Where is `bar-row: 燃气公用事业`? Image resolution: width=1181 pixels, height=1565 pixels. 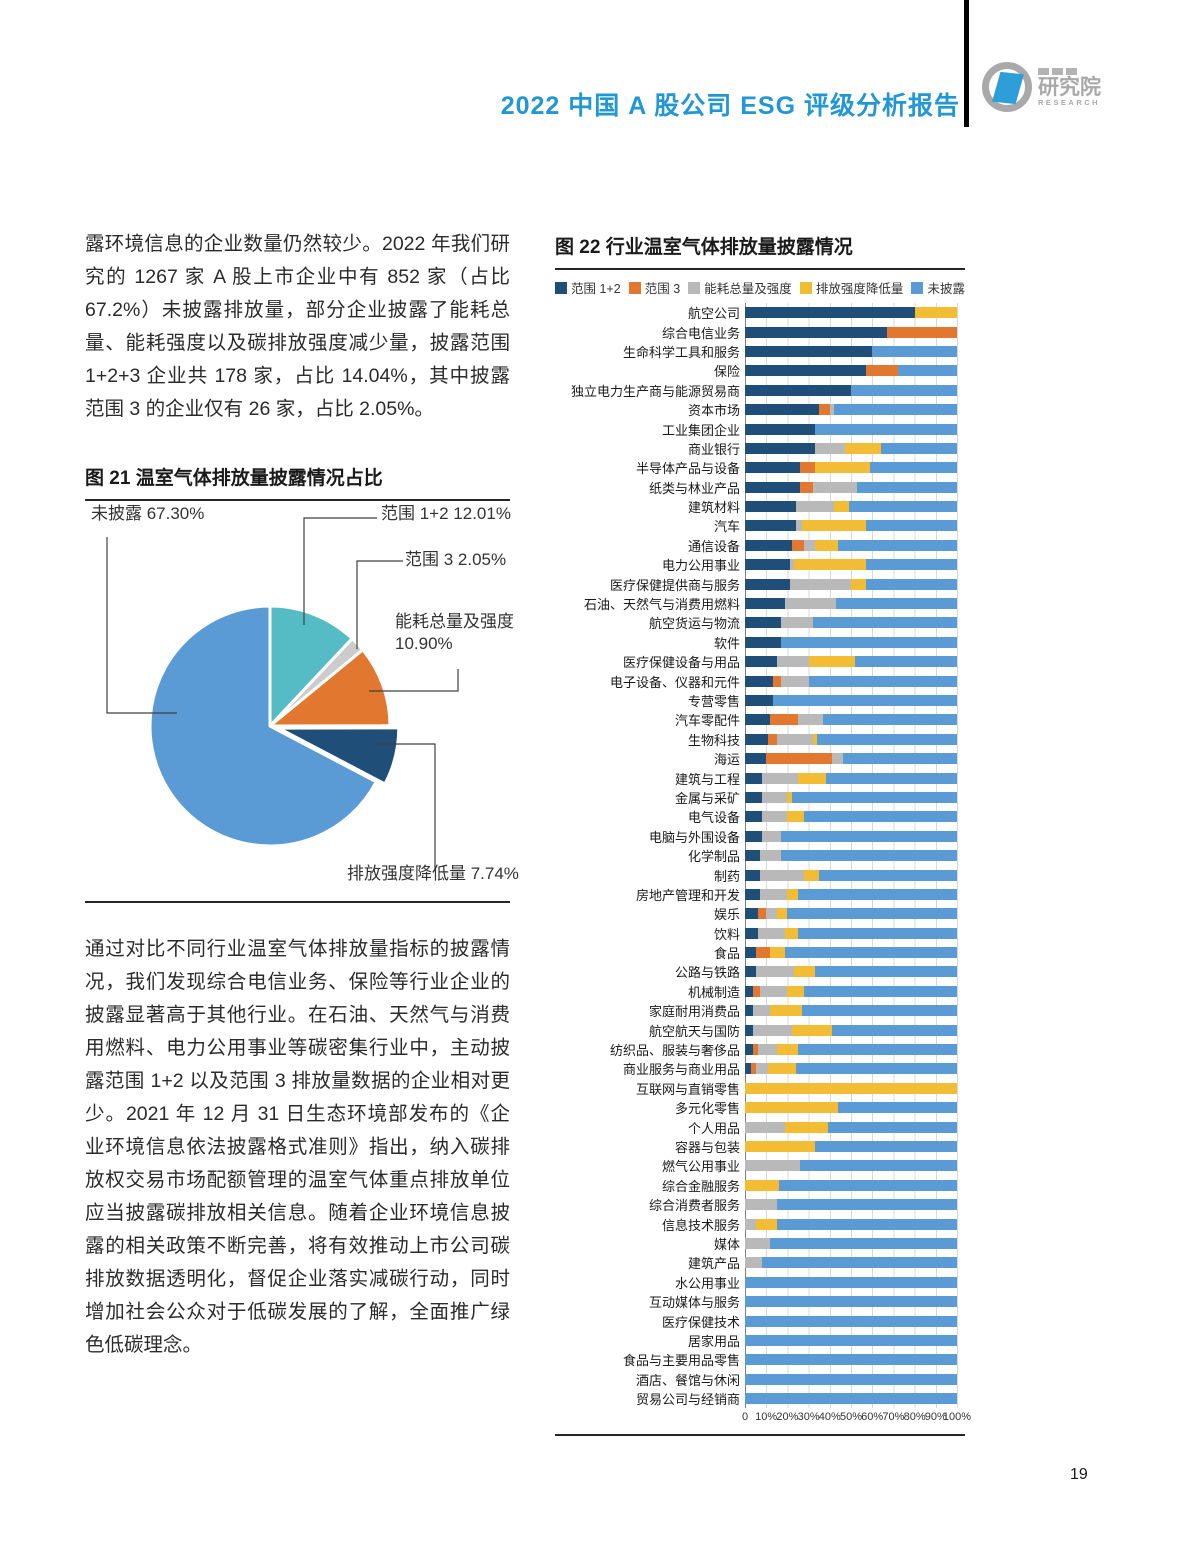
bar-row: 燃气公用事业 is located at coordinates (760, 1165).